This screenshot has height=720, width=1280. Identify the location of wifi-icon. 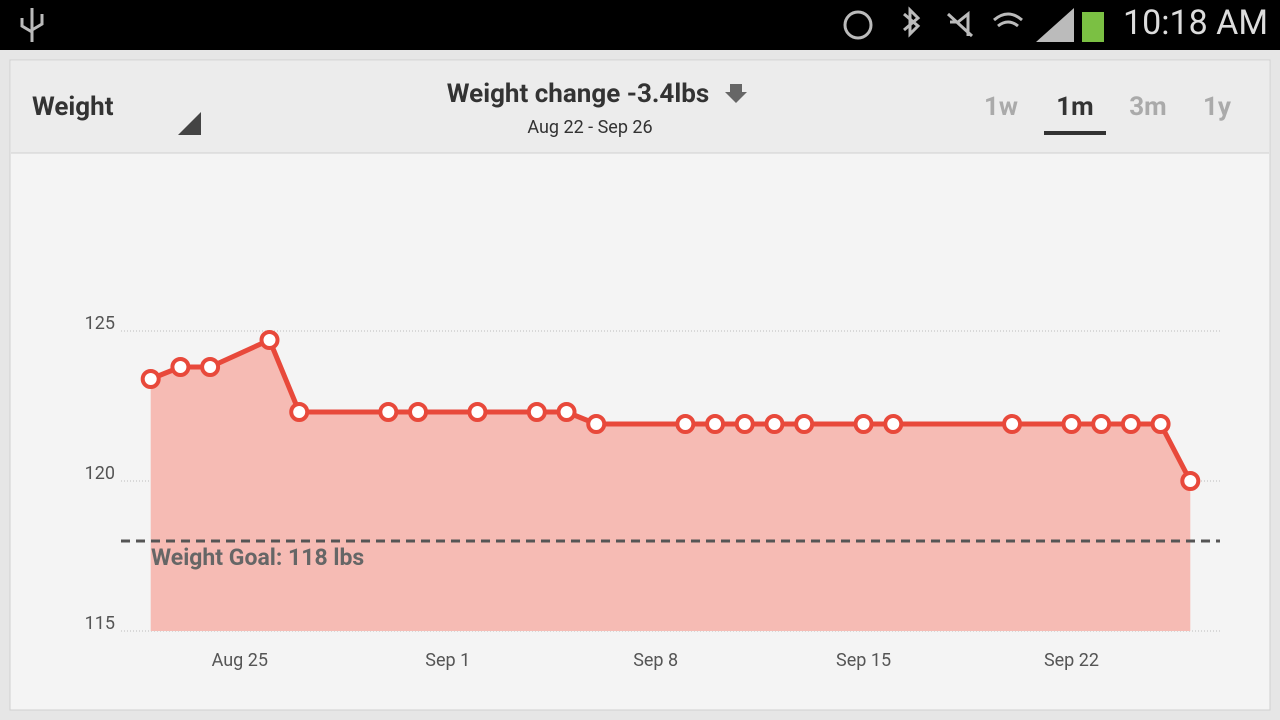
(1008, 20).